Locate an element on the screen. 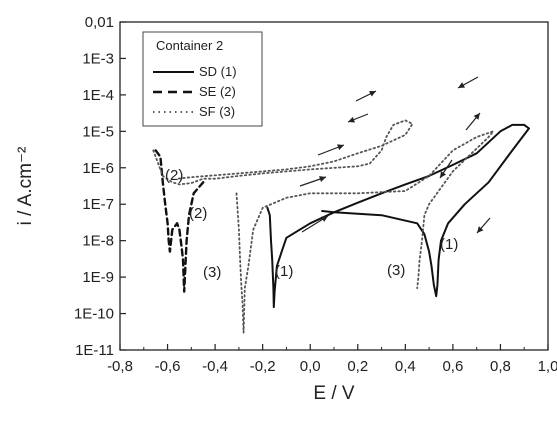 The image size is (557, 424). y-tick-label: 1E-3 is located at coordinates (98, 58).